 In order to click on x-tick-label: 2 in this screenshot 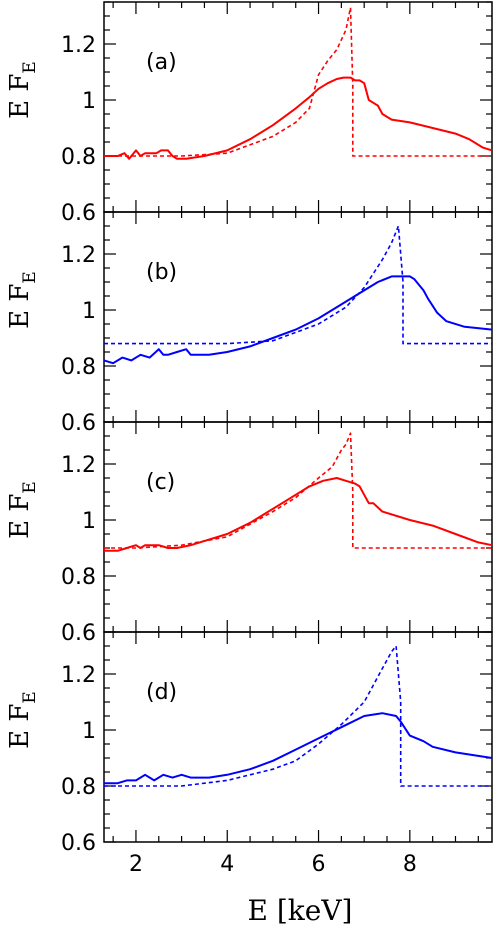, I will do `click(136, 864)`.